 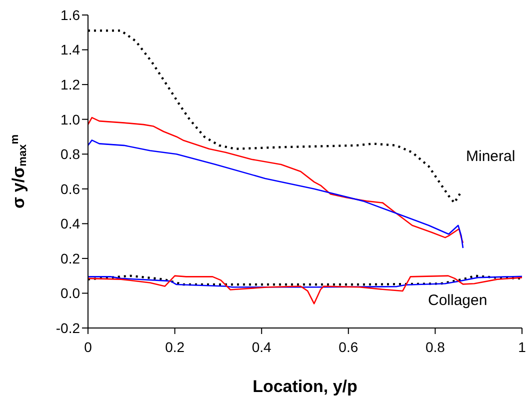 What do you see at coordinates (88, 346) in the screenshot?
I see `x-tick-label: 0` at bounding box center [88, 346].